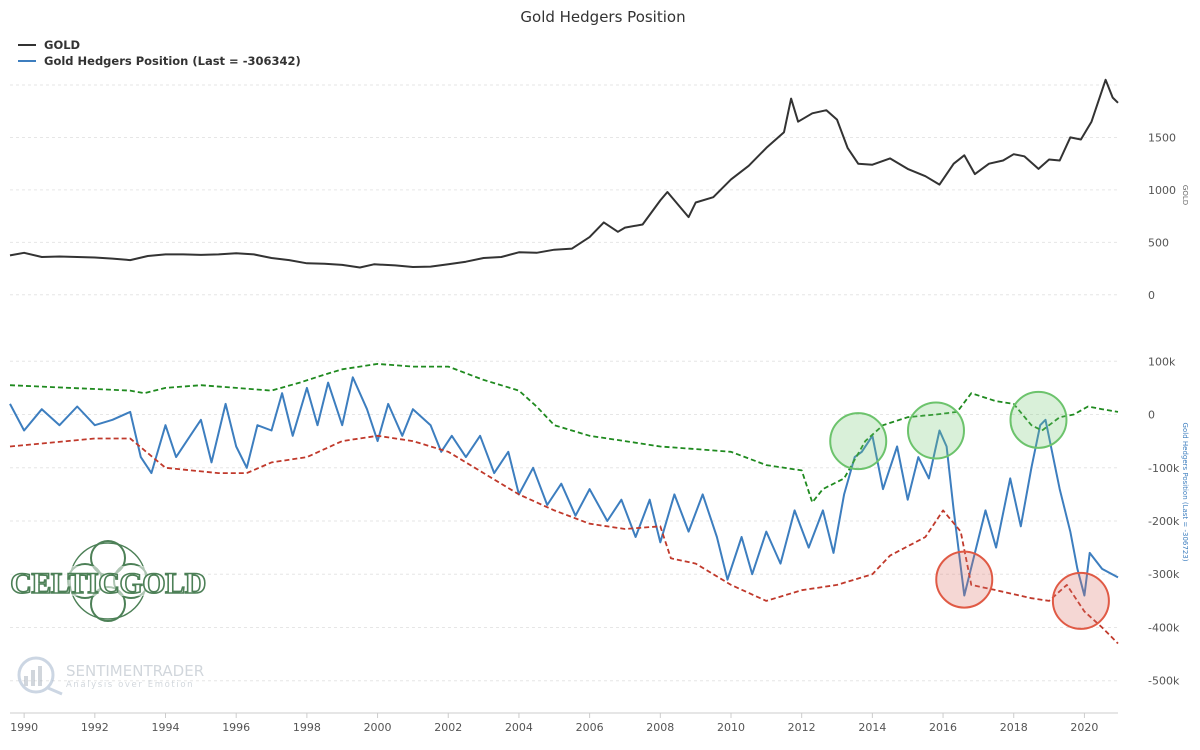 The width and height of the screenshot is (1200, 750). What do you see at coordinates (135, 671) in the screenshot?
I see `sentimentrader-text: SENTIMENTRADER` at bounding box center [135, 671].